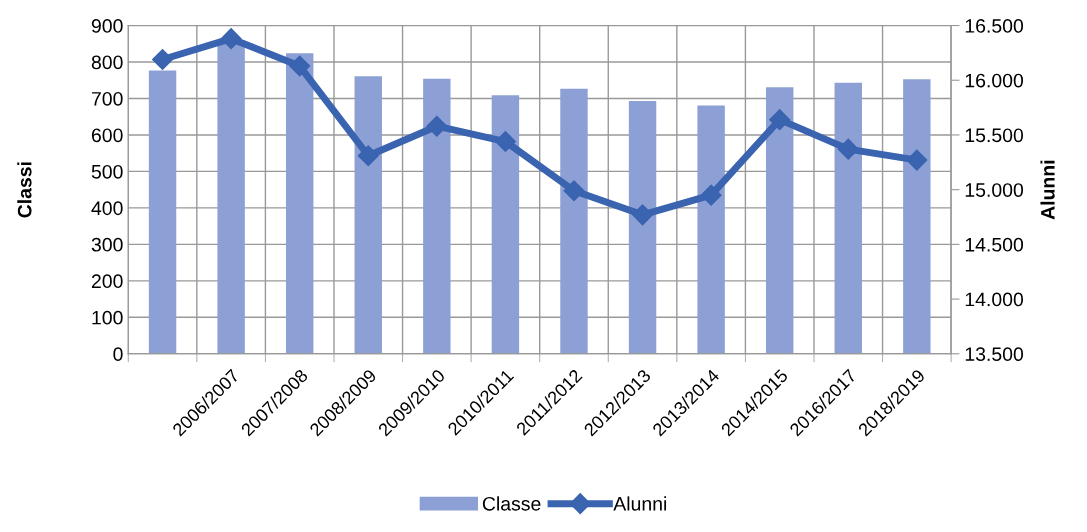 This screenshot has width=1087, height=532. I want to click on y-tick-label: 0, so click(118, 354).